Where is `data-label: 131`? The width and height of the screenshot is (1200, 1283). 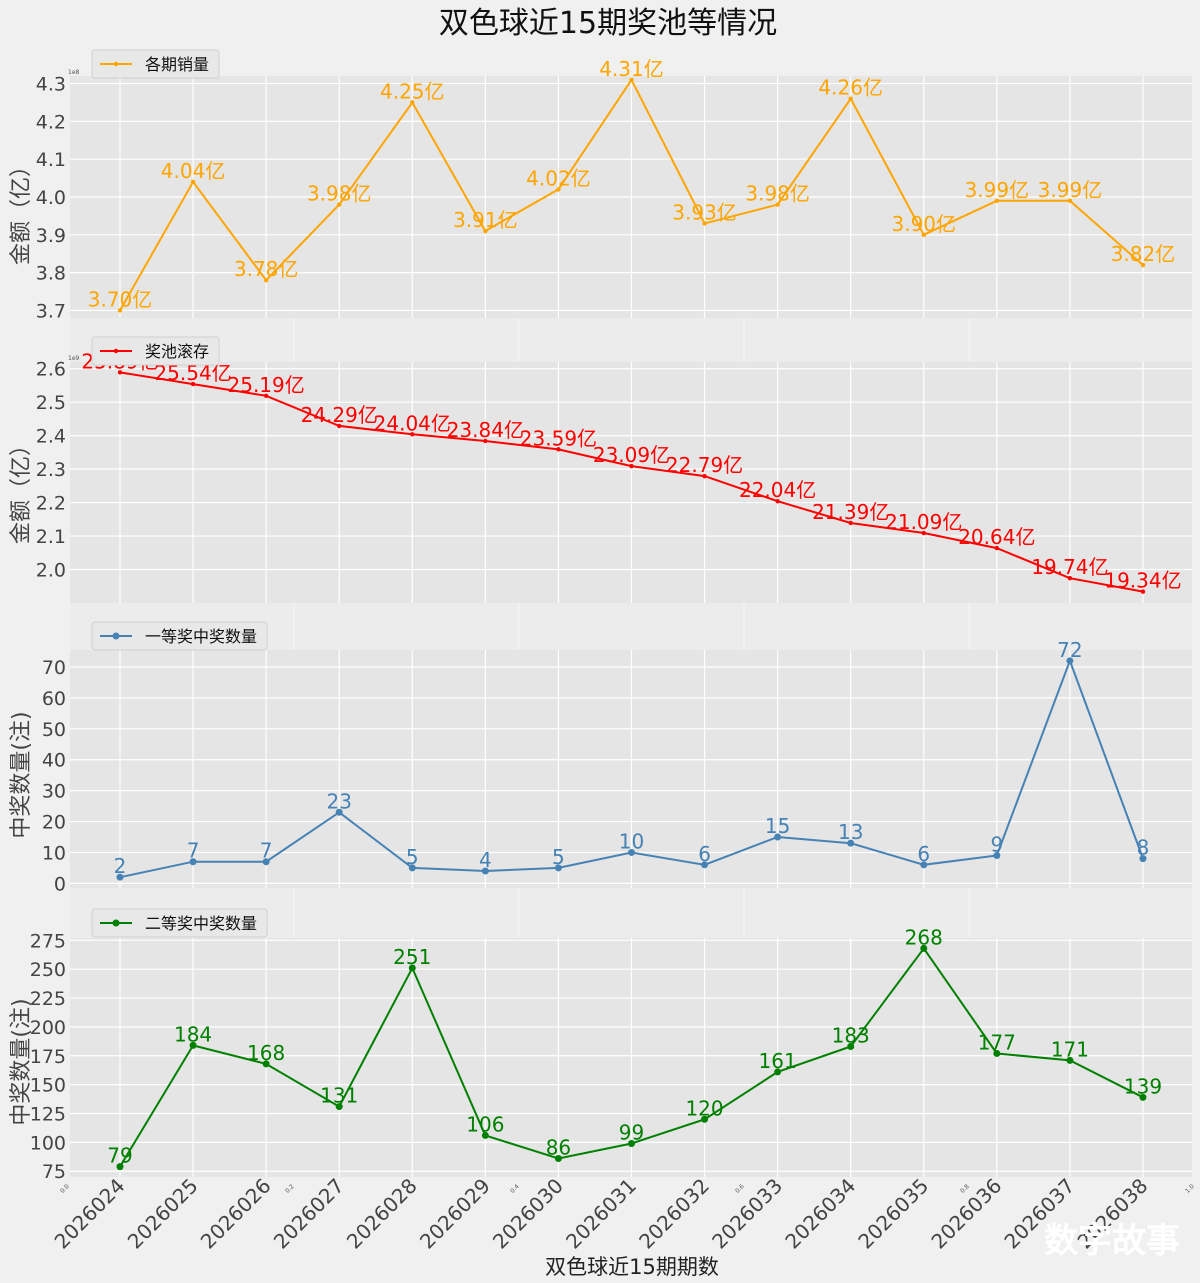
data-label: 131 is located at coordinates (339, 1096).